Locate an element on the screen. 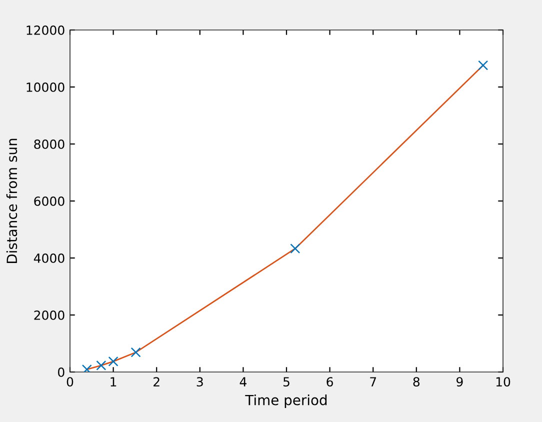  x-tick-label: 8 is located at coordinates (416, 382).